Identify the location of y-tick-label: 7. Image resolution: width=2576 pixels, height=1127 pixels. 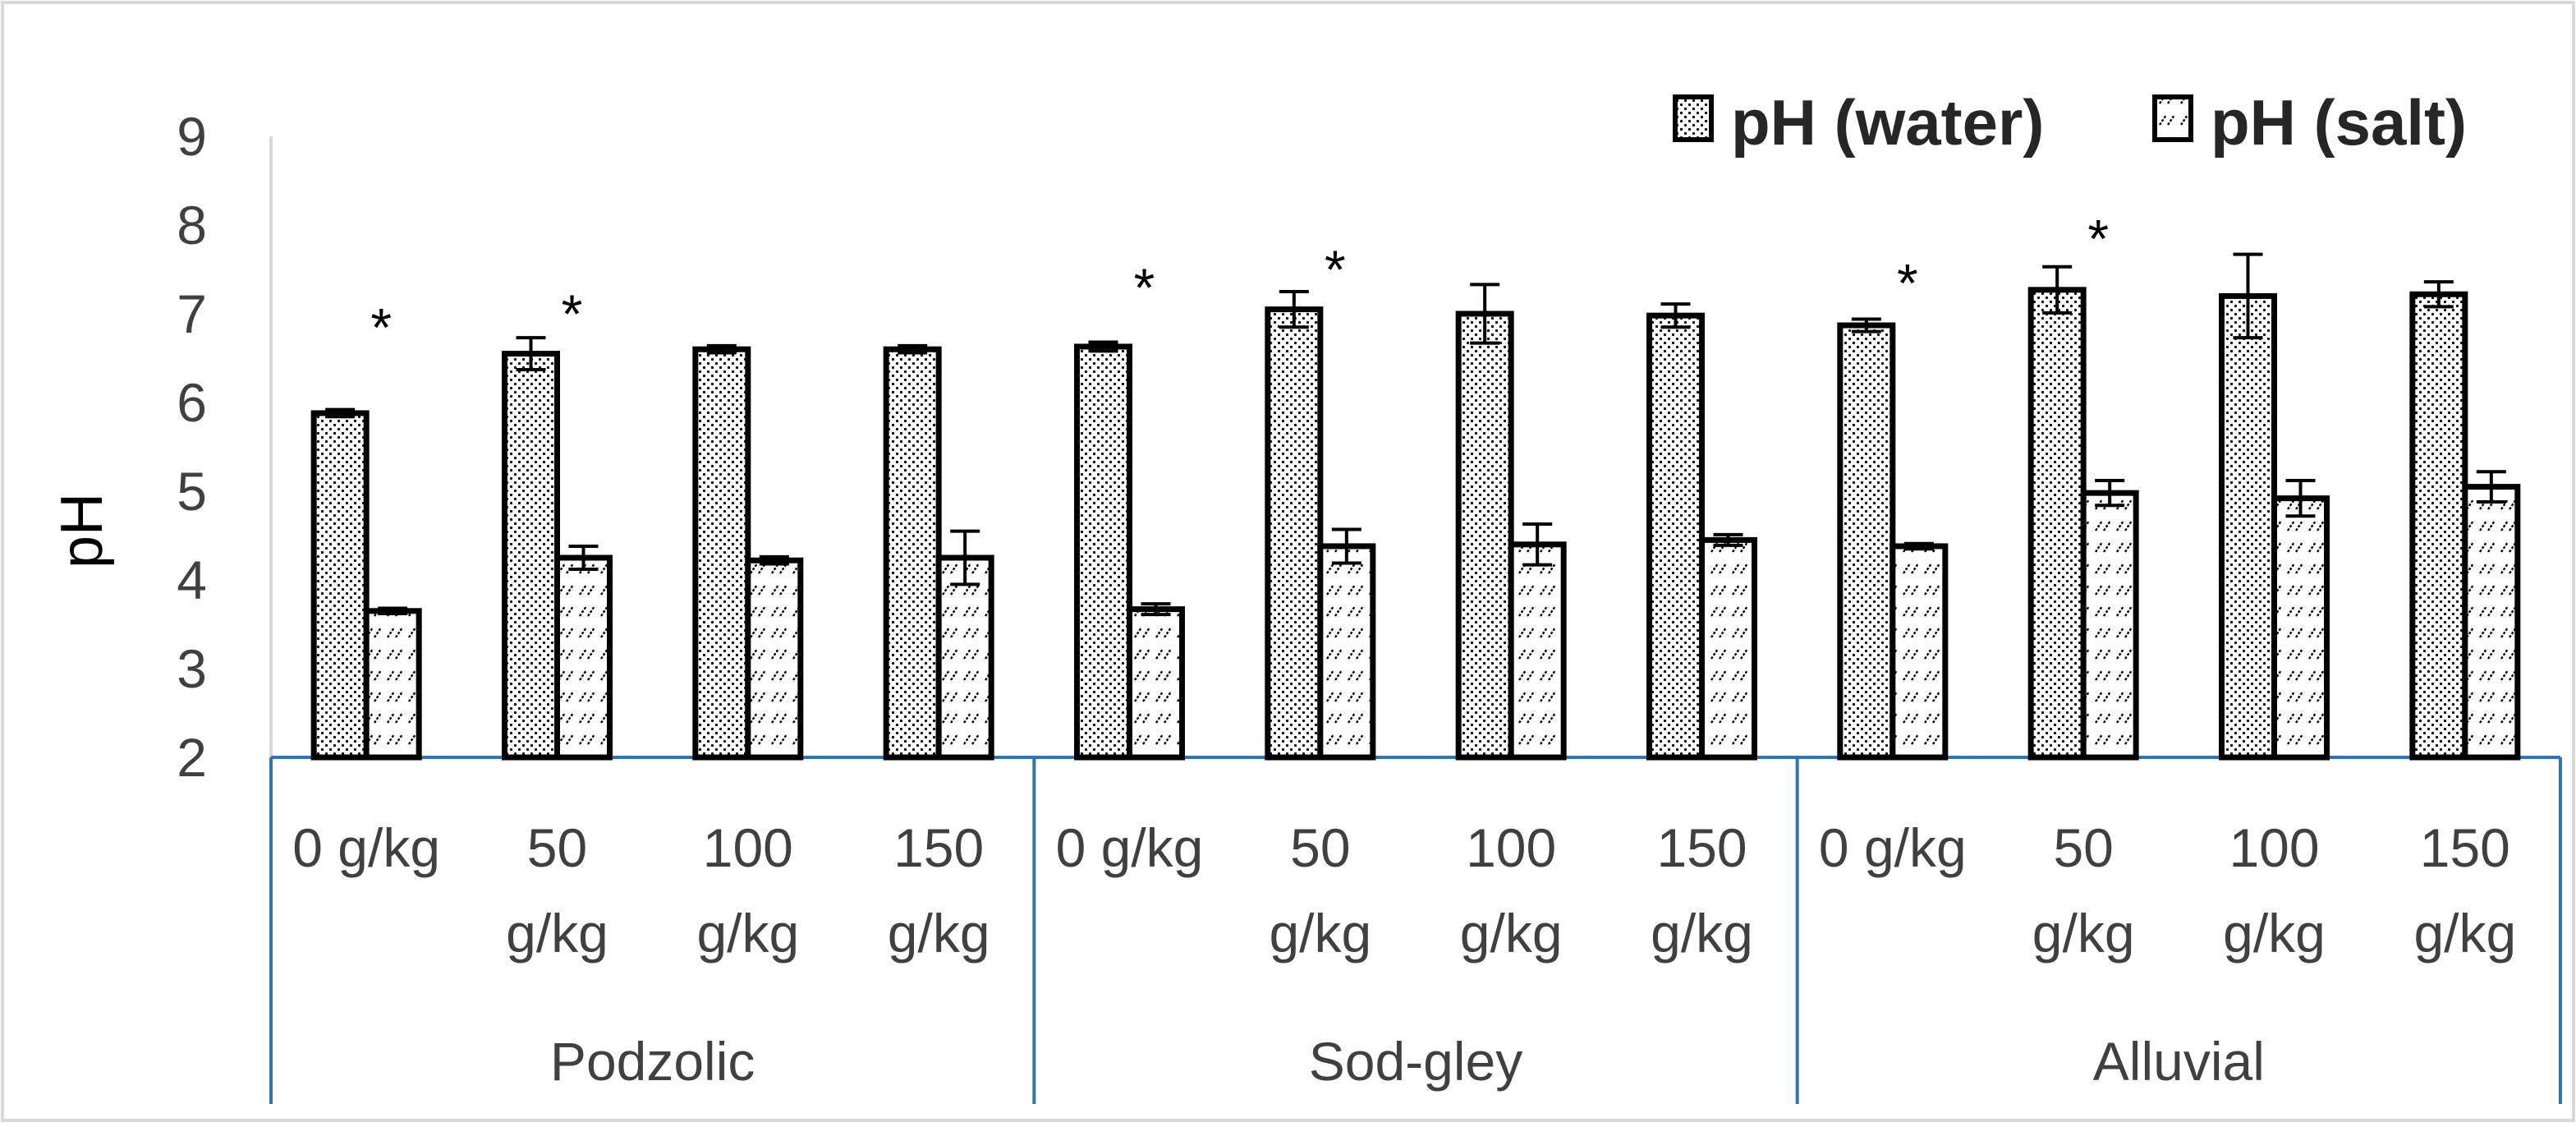
(192, 313).